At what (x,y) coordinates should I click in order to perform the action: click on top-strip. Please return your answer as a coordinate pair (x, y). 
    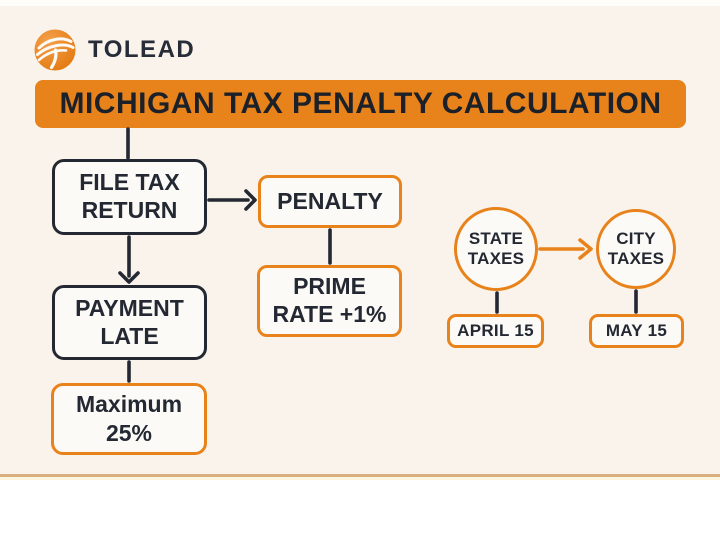
    Looking at the image, I should click on (360, 3).